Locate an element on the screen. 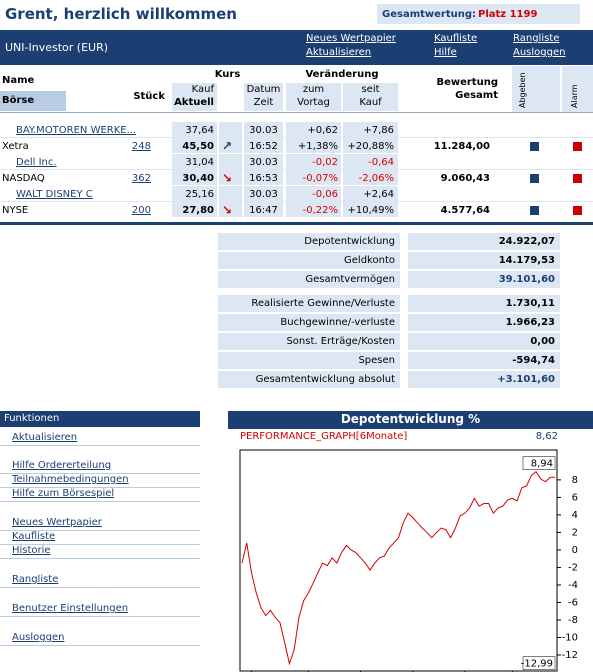 Image resolution: width=593 pixels, height=672 pixels. buy-price: 25,16 is located at coordinates (199, 194).